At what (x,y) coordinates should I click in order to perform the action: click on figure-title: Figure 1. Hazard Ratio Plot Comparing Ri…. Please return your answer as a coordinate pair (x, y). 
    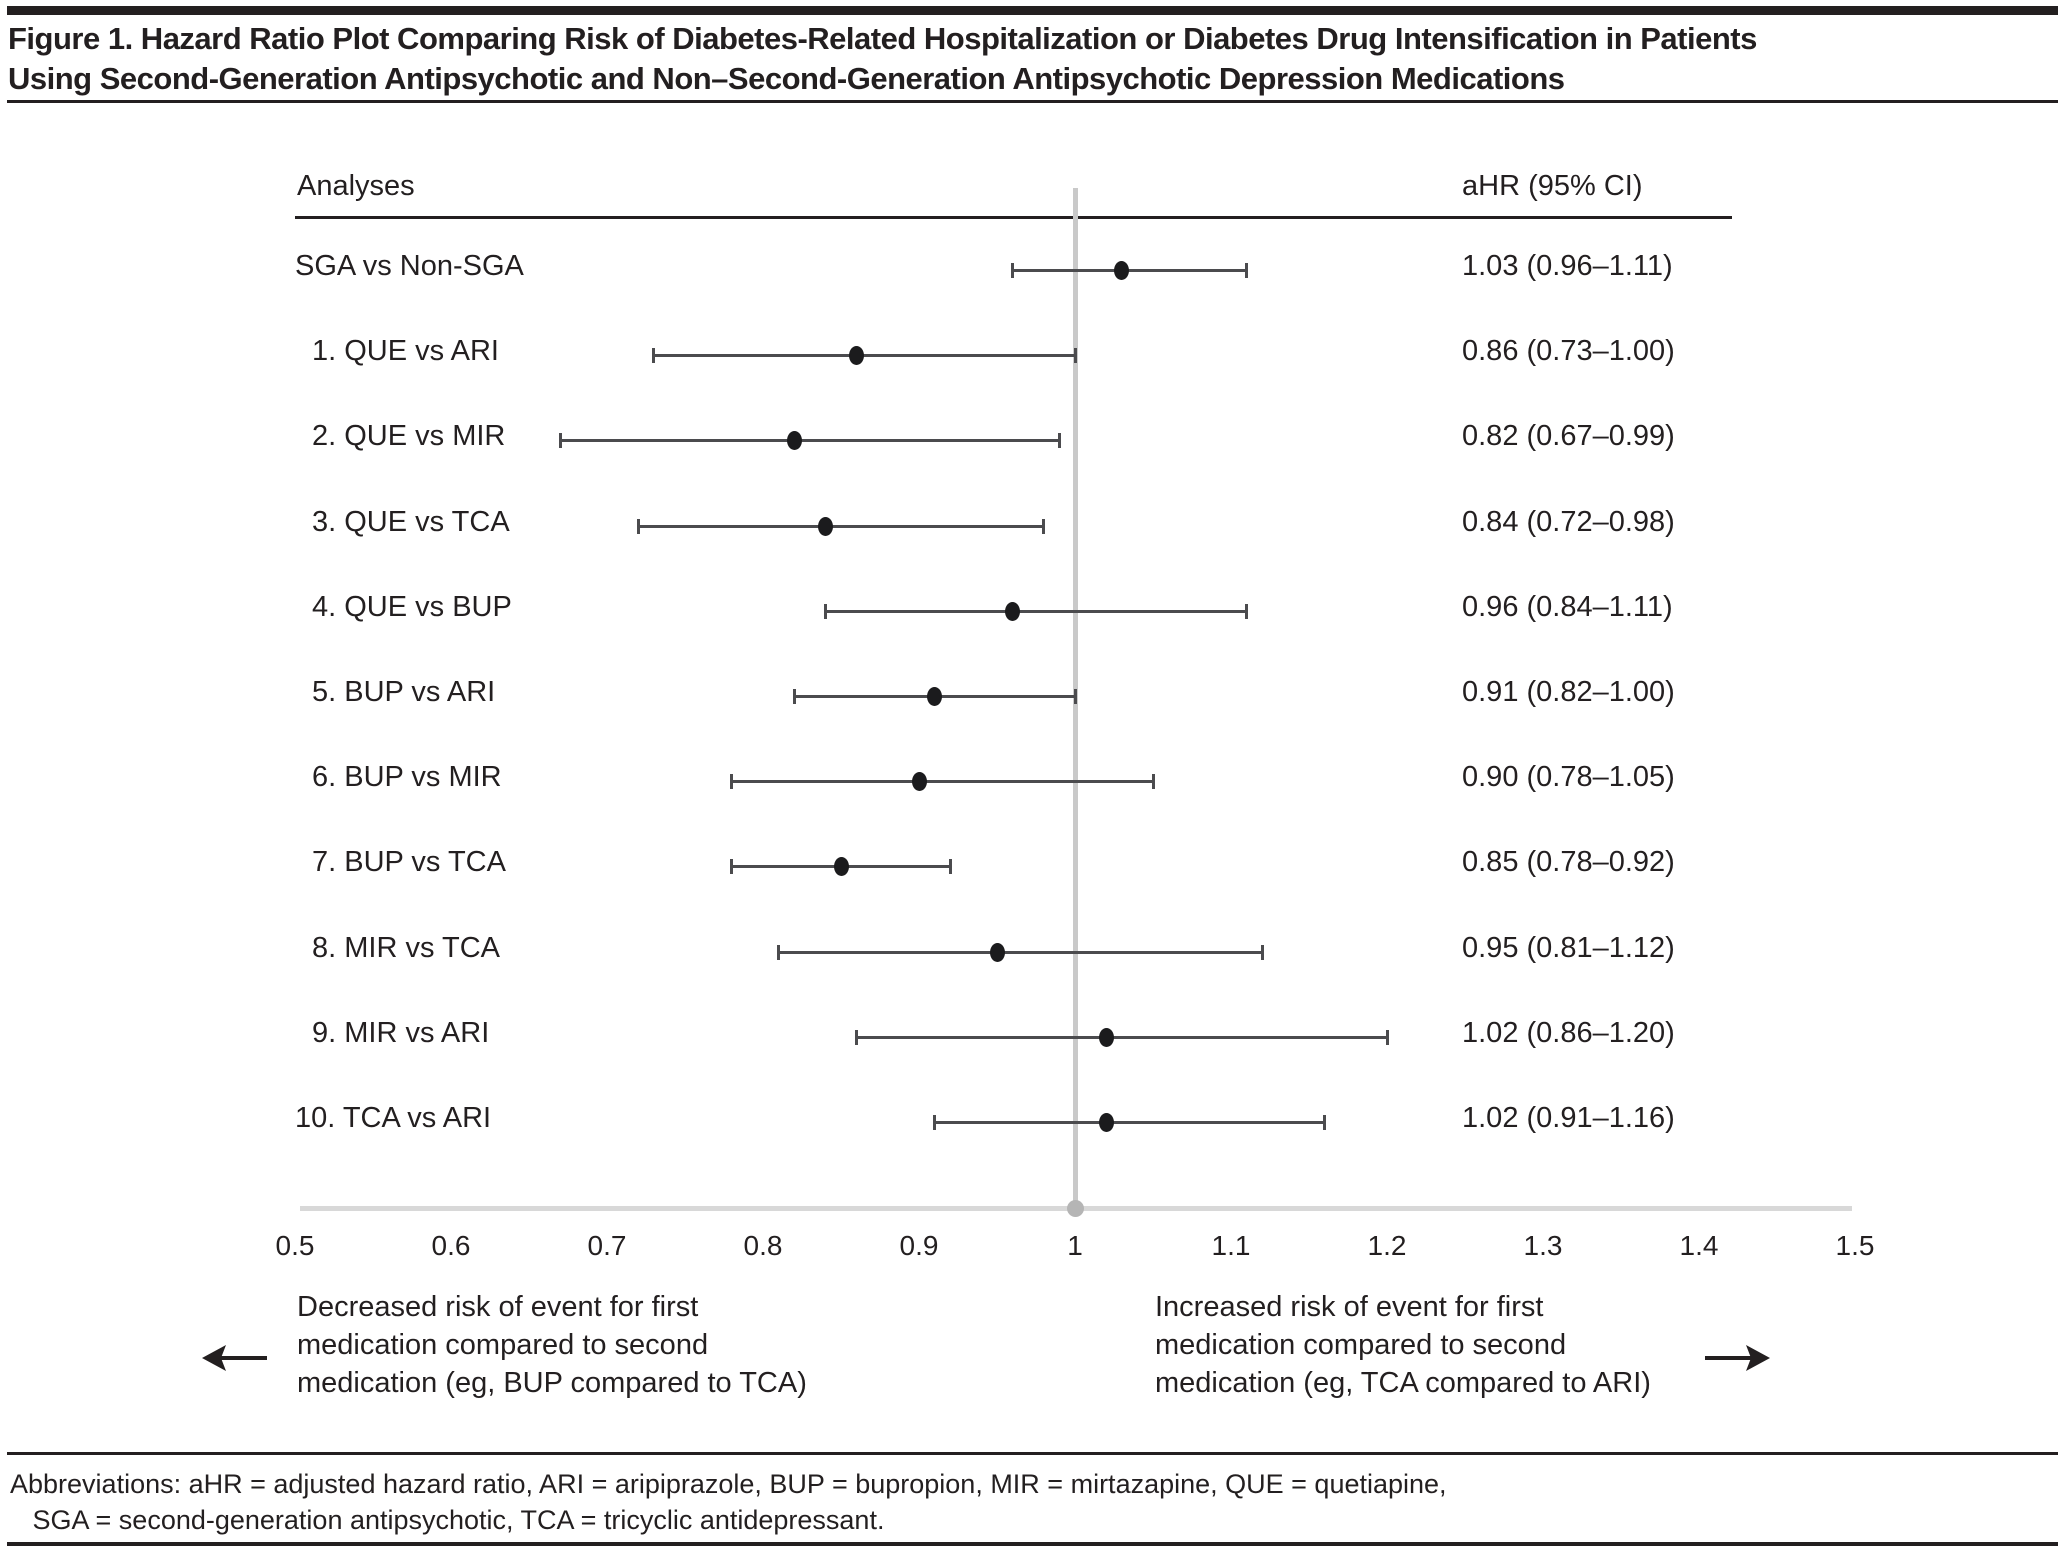
    Looking at the image, I should click on (882, 58).